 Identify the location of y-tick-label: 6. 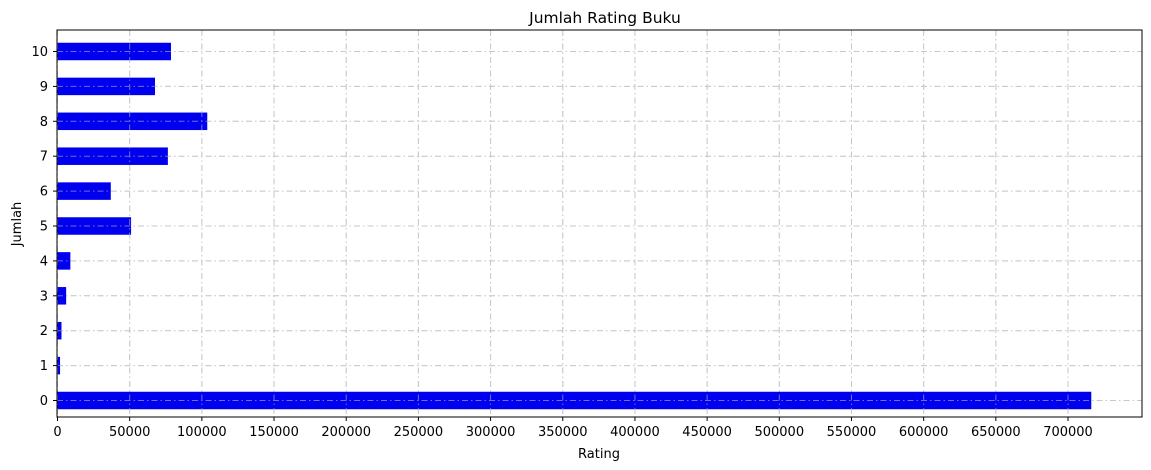
(44, 192).